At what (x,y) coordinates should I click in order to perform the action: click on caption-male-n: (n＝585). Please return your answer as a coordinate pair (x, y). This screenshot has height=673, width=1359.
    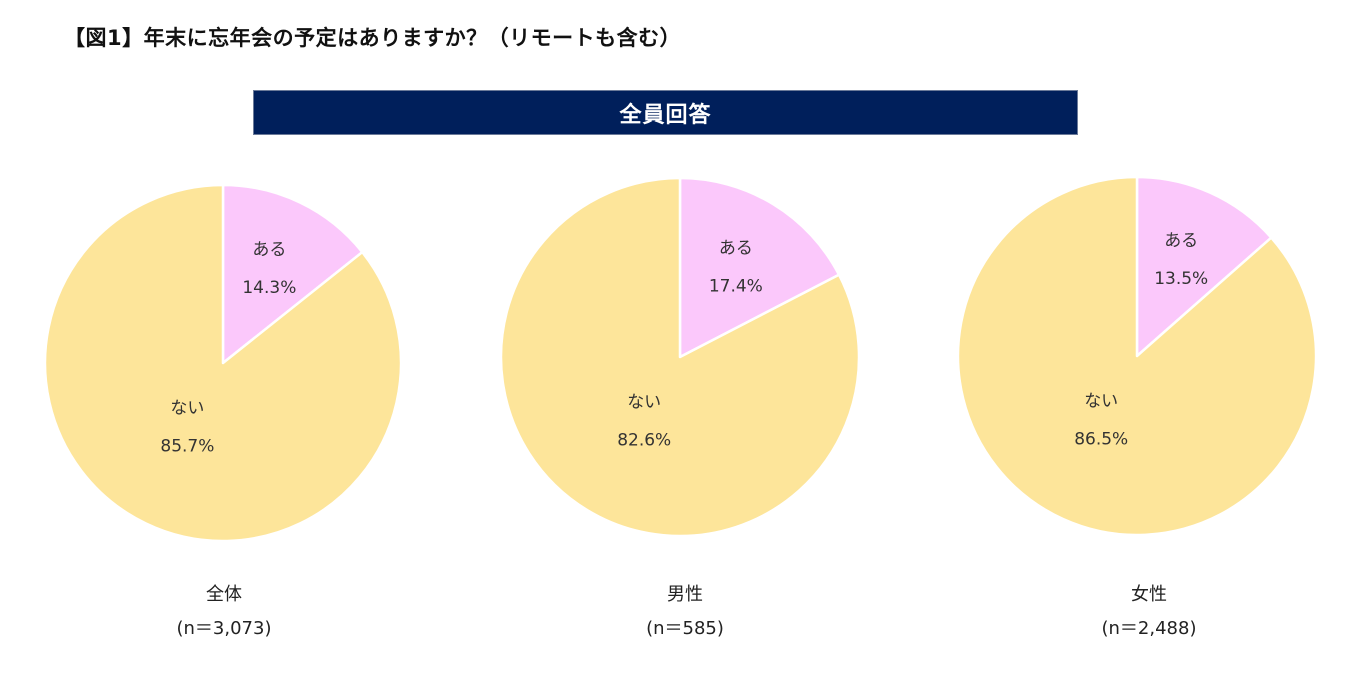
    Looking at the image, I should click on (685, 628).